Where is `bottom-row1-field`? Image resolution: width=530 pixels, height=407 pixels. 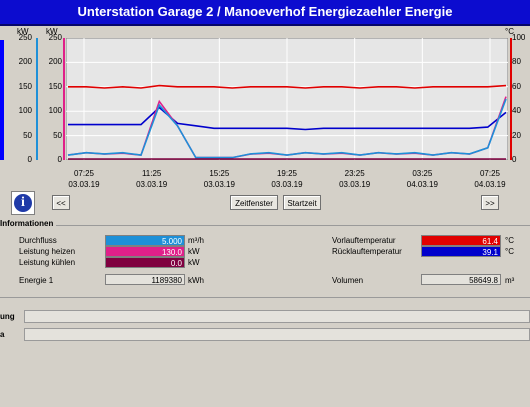
bottom-row1-field is located at coordinates (277, 316).